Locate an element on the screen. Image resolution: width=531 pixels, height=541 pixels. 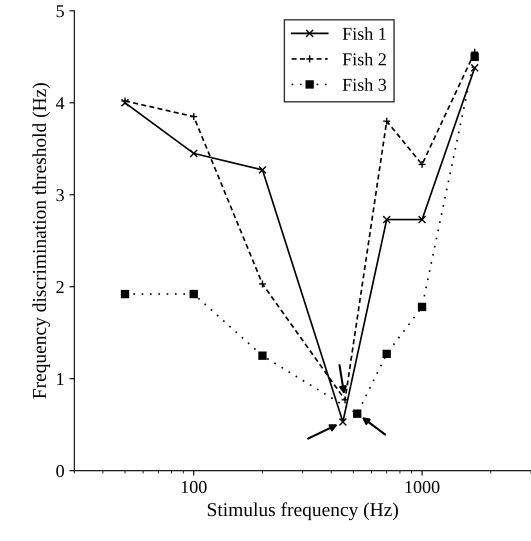
x-axis-title: Stimulus frequency (Hz) is located at coordinates (303, 511).